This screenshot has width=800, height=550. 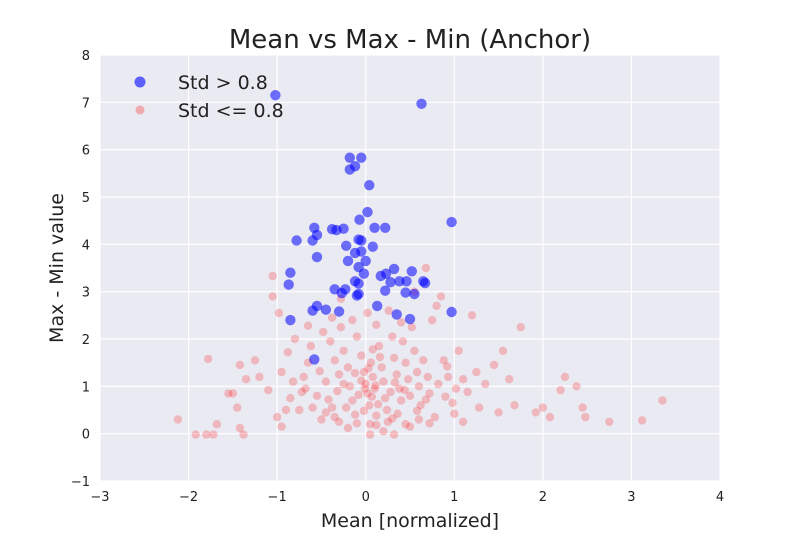 I want to click on legend: Std > 0.8 Std <= 0.8, so click(x=209, y=97).